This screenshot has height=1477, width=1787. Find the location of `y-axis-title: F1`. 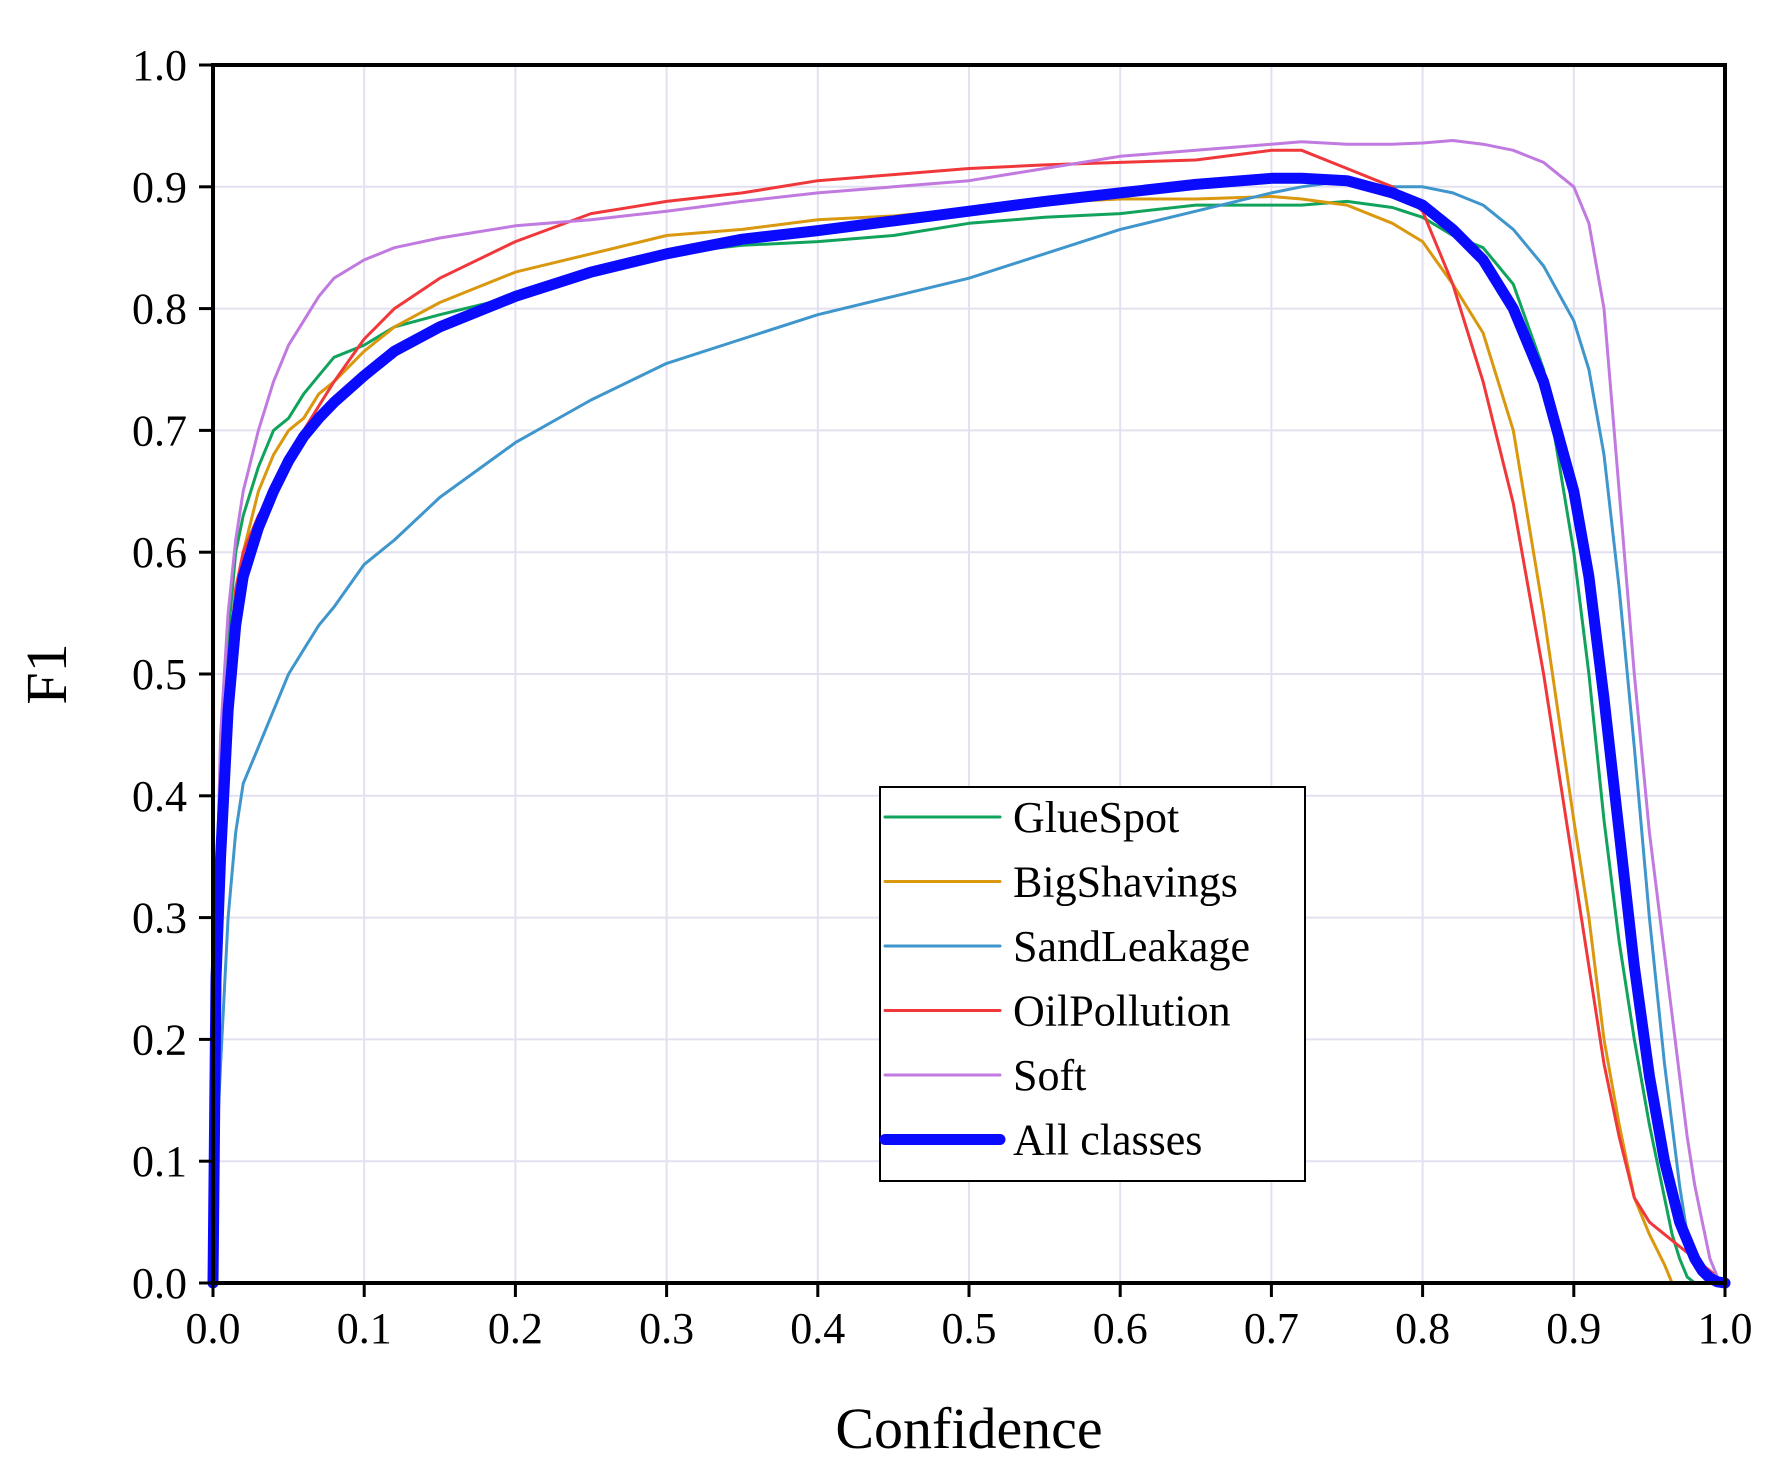

y-axis-title: F1 is located at coordinates (46, 673).